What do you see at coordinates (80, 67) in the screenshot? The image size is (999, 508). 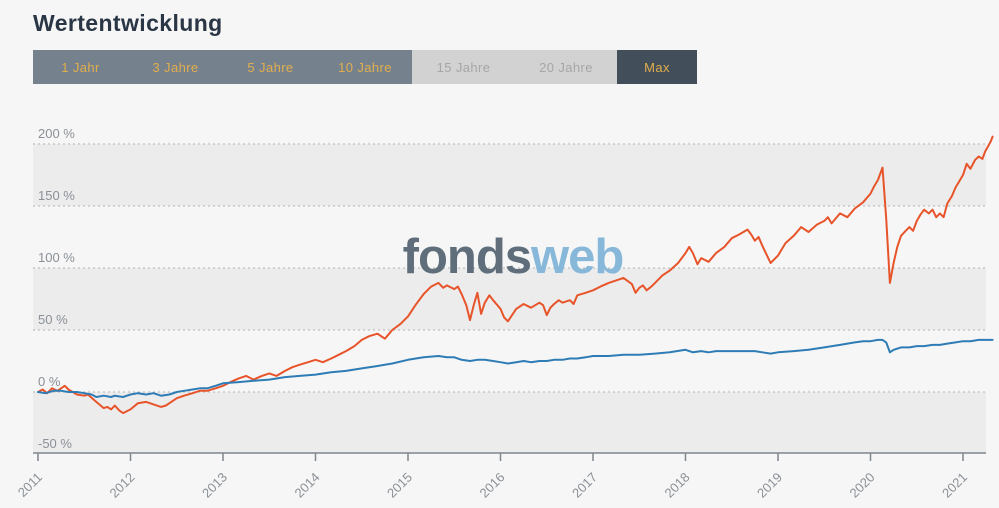 I see `period-button-1jahr: 1 Jahr` at bounding box center [80, 67].